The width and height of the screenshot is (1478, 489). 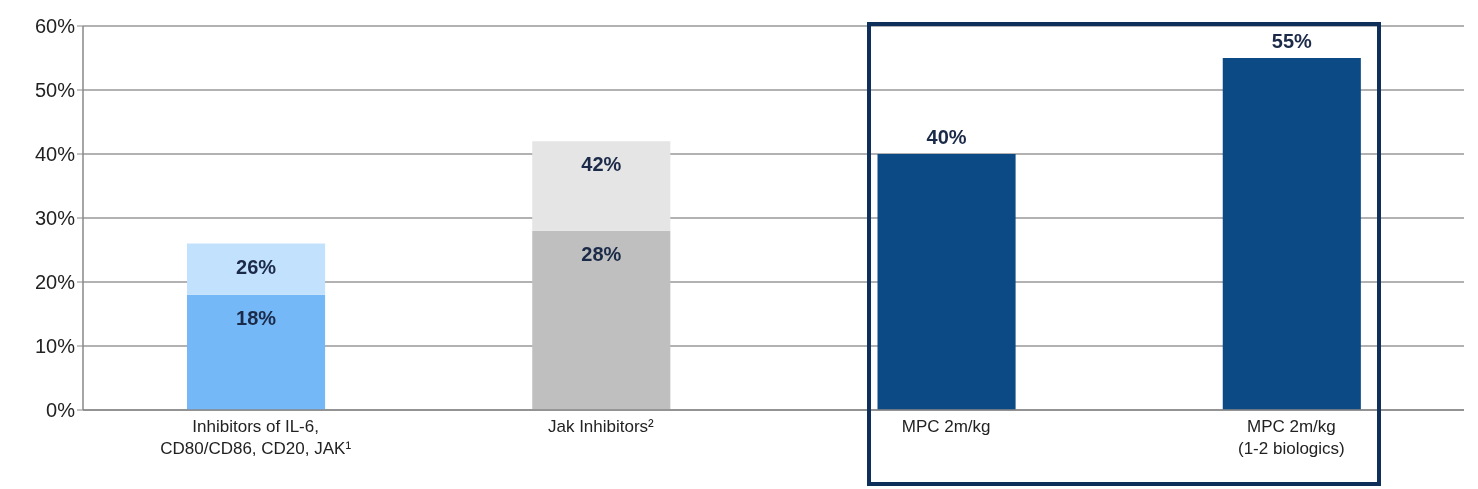 I want to click on y-tick-label: 0%, so click(x=61, y=410).